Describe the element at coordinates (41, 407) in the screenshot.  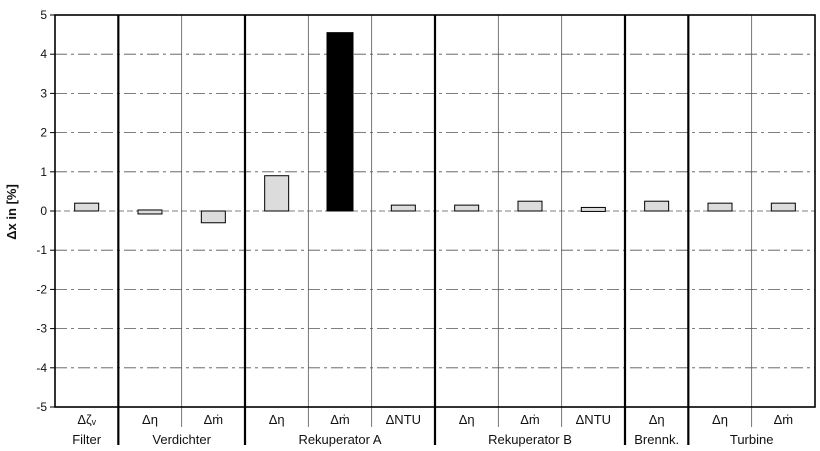
I see `y-tick-label: -5` at that location.